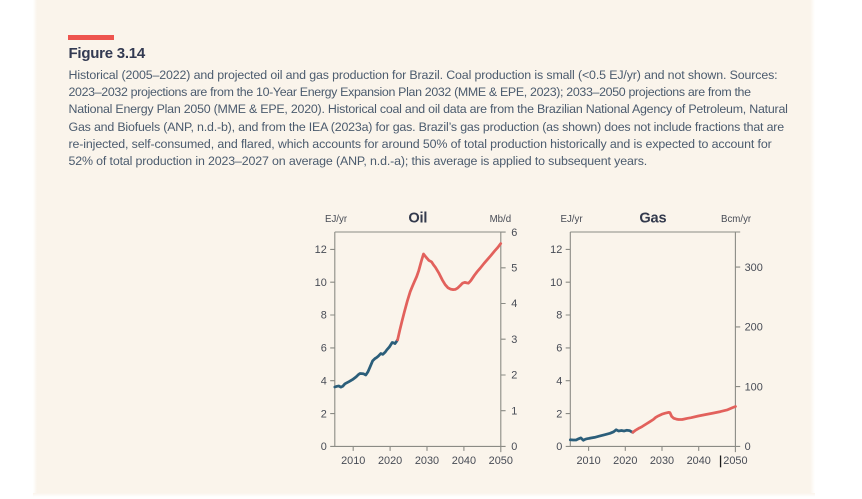 The height and width of the screenshot is (499, 862). What do you see at coordinates (754, 387) in the screenshot?
I see `svg-text: 100` at bounding box center [754, 387].